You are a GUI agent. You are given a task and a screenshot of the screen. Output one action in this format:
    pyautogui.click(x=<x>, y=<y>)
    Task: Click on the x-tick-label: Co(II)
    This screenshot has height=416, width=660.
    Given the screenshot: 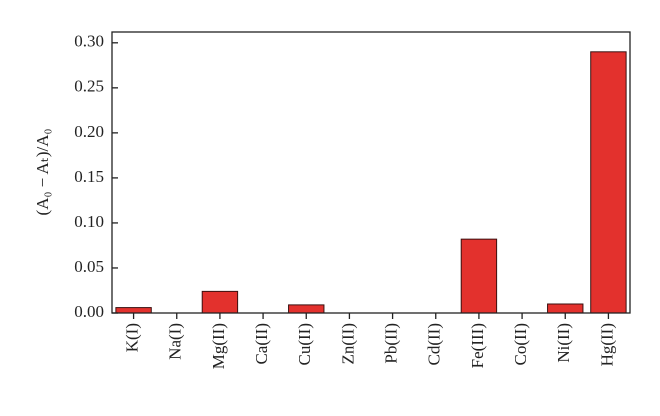 What is the action you would take?
    pyautogui.click(x=520, y=344)
    